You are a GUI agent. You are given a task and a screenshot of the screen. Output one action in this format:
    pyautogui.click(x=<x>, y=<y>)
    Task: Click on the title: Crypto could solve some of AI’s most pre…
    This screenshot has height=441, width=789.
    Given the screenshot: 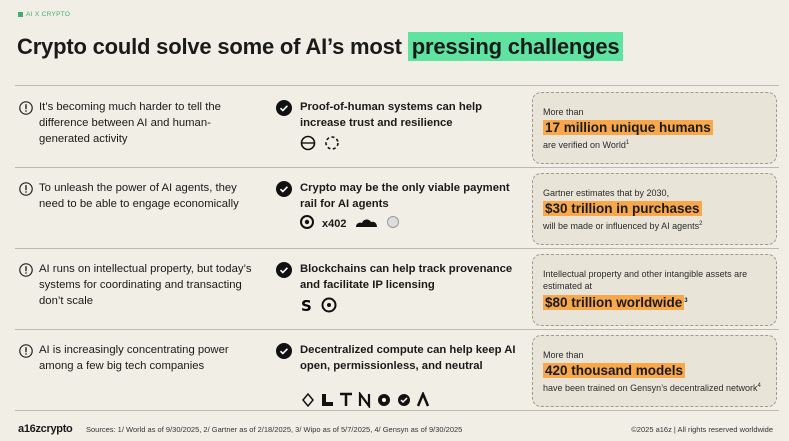 What is the action you would take?
    pyautogui.click(x=320, y=46)
    